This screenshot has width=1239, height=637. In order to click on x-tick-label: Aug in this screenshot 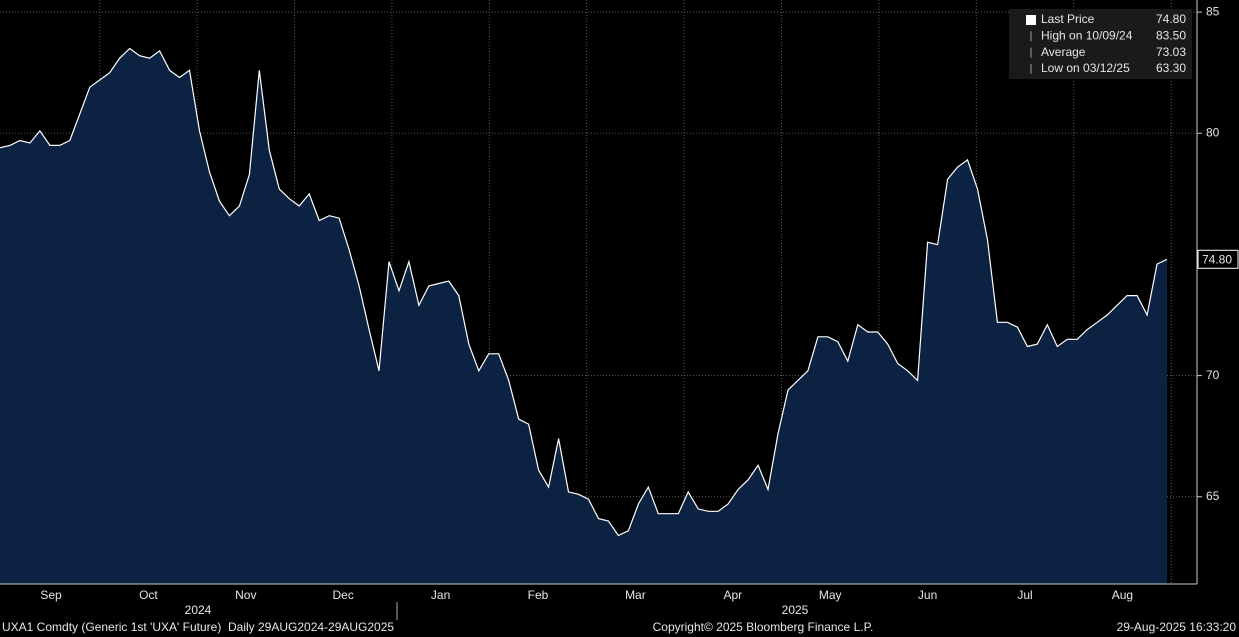, I will do `click(1122, 595)`.